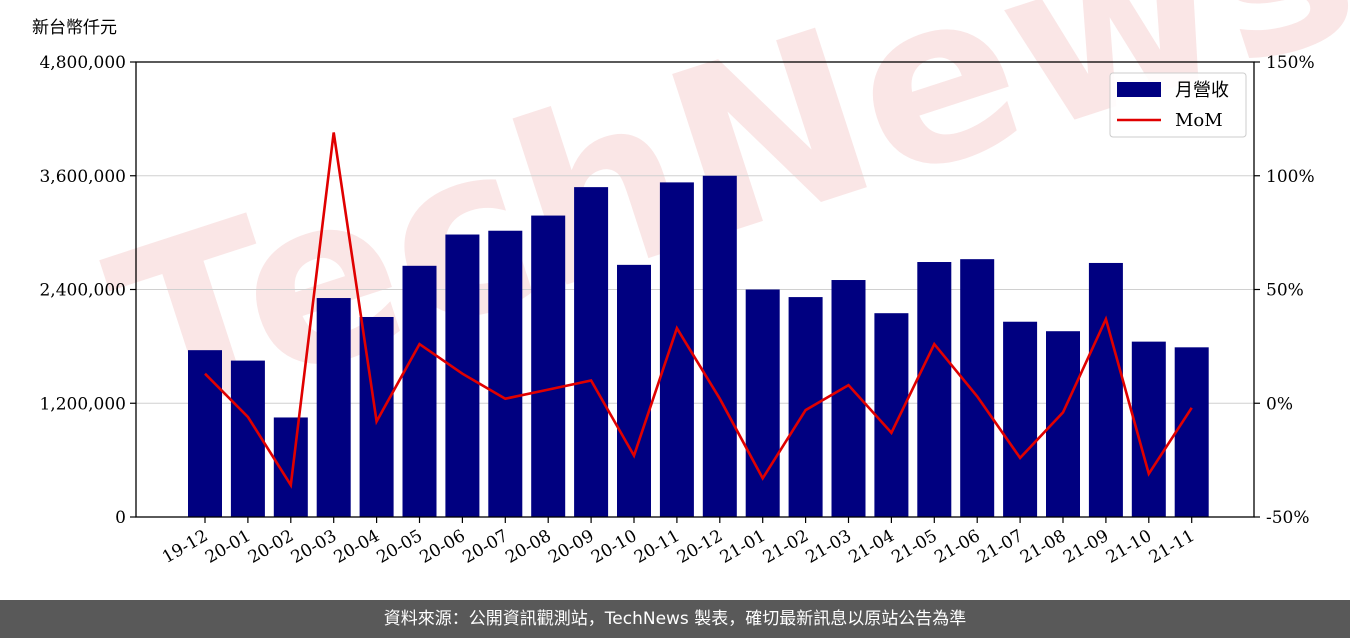  Describe the element at coordinates (485, 547) in the screenshot. I see `x-tick-label: 20-07` at that location.